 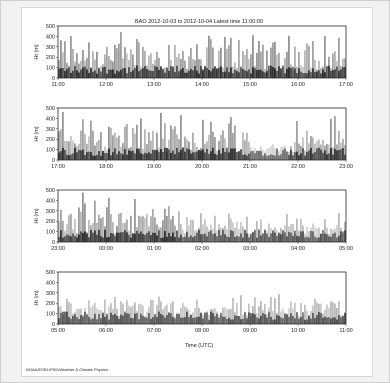 What do you see at coordinates (50, 69) in the screenshot?
I see `y-tick-label: 100` at bounding box center [50, 69].